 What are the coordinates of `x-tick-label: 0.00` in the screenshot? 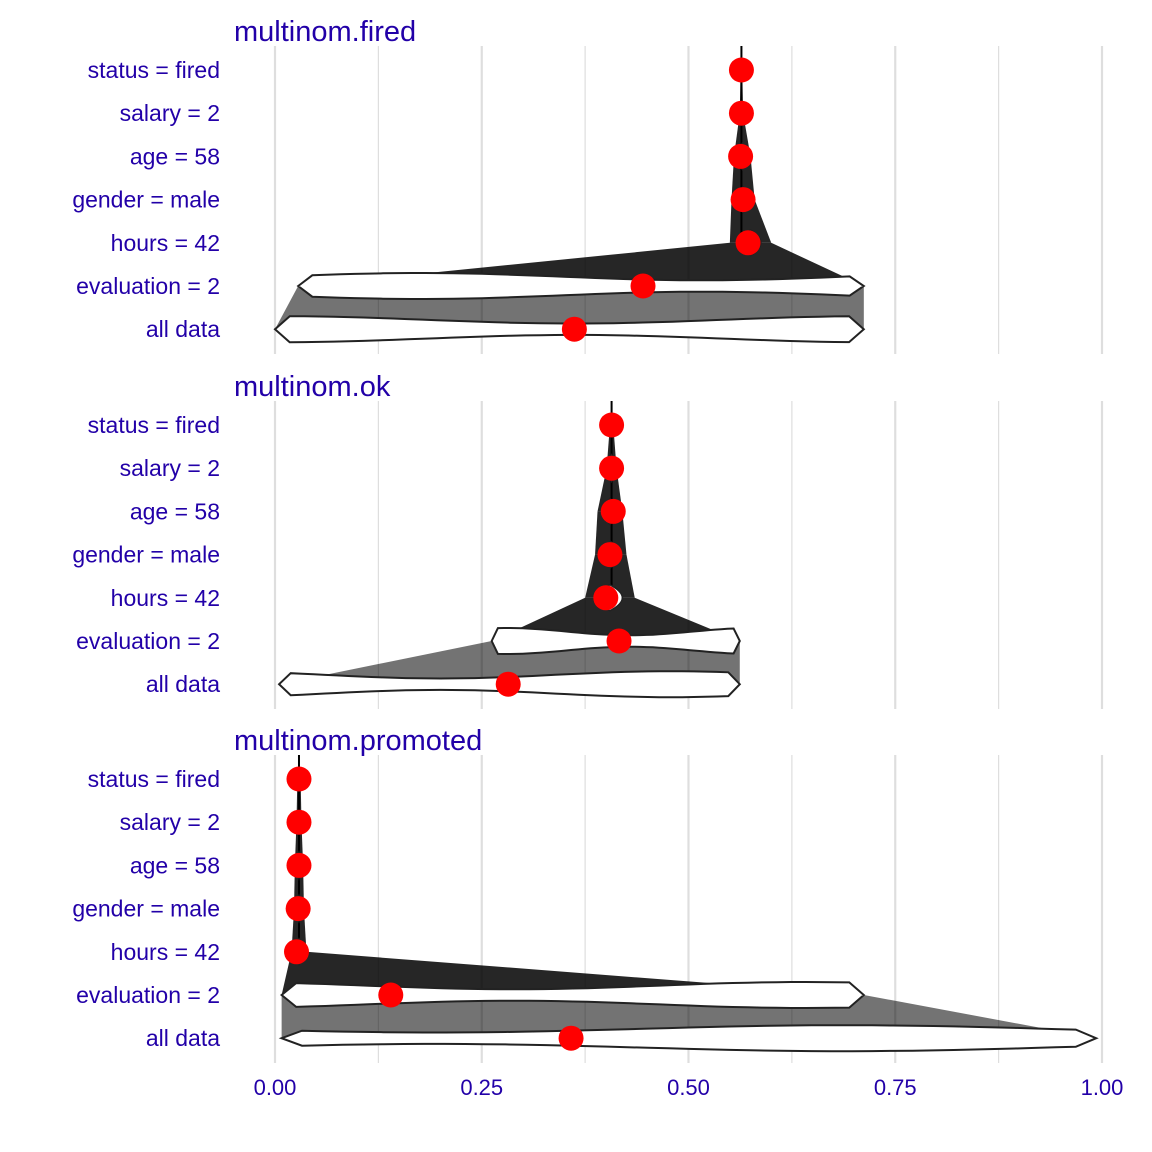 It's located at (275, 1087).